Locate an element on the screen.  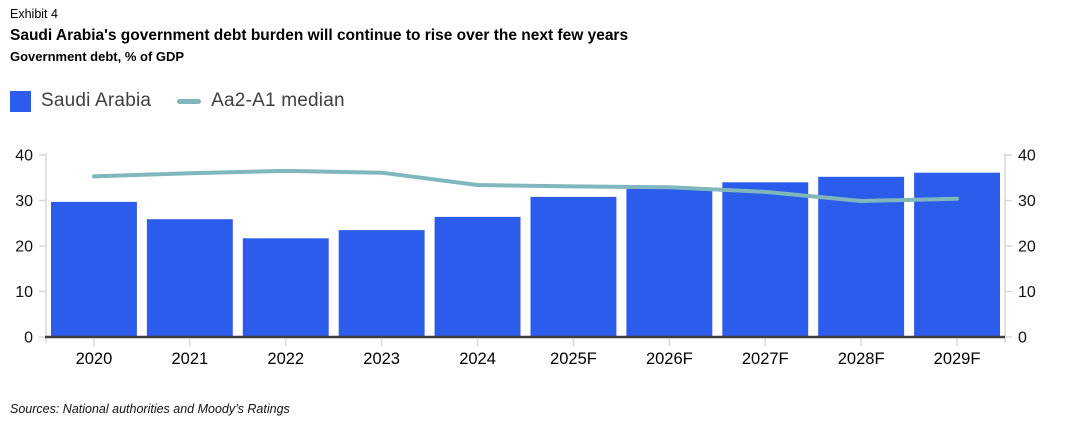
left-axis-label-10: 10 is located at coordinates (24, 292).